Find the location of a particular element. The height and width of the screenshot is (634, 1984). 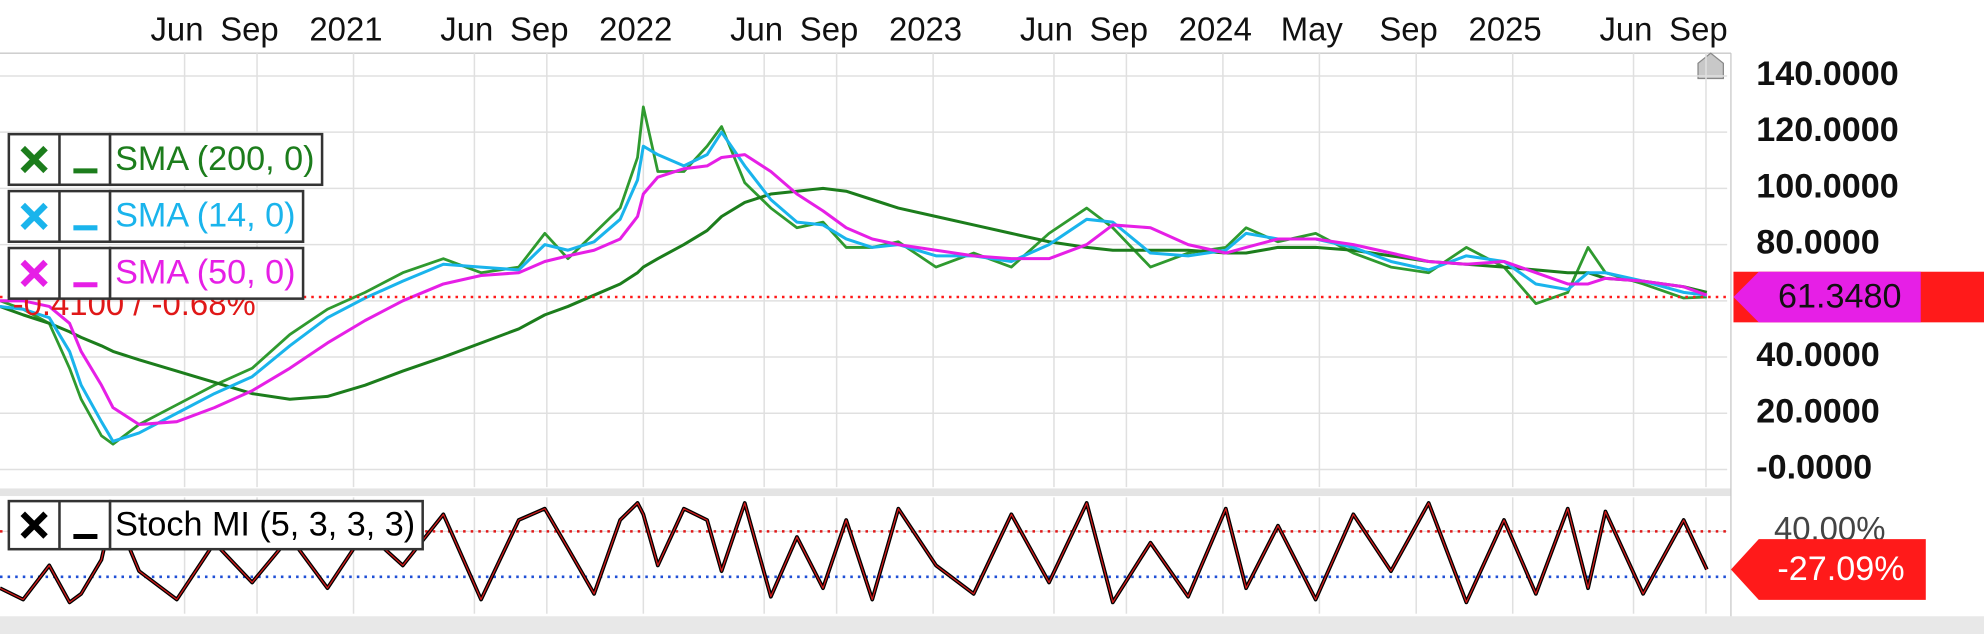

y-tick-label: 40.0000 is located at coordinates (1817, 355).